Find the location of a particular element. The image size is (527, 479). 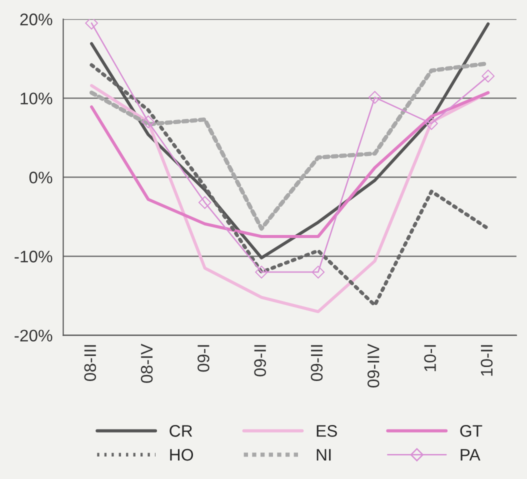

legend-label: PA is located at coordinates (470, 455).